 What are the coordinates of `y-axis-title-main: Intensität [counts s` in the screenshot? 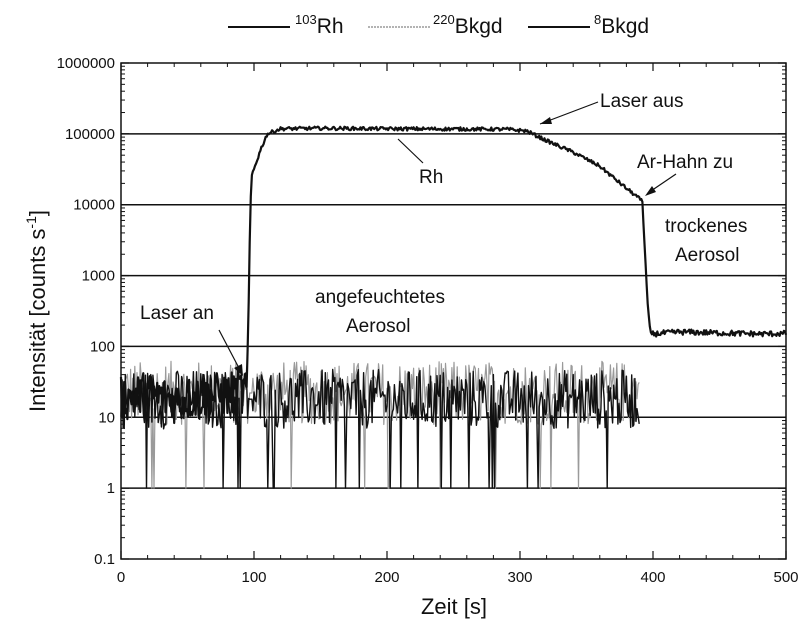 It's located at (37, 320).